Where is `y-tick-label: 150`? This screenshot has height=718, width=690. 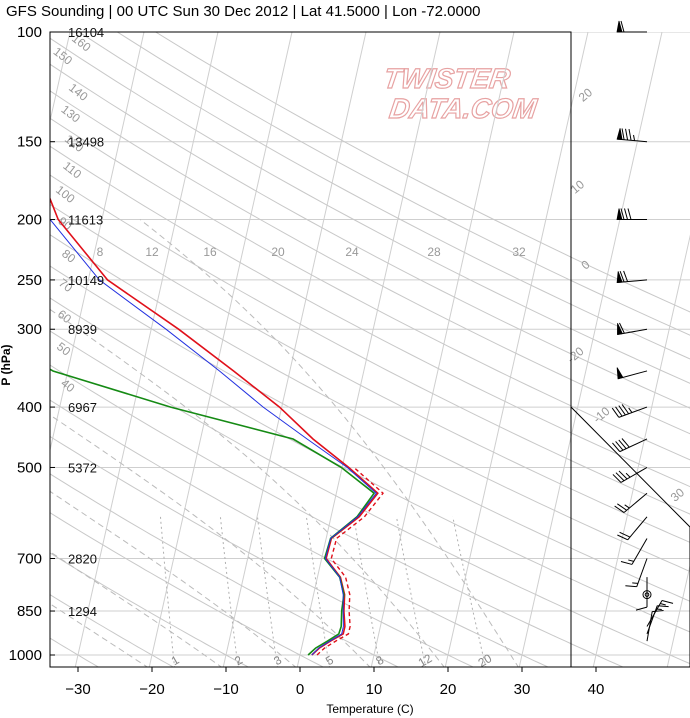 y-tick-label: 150 is located at coordinates (29, 142).